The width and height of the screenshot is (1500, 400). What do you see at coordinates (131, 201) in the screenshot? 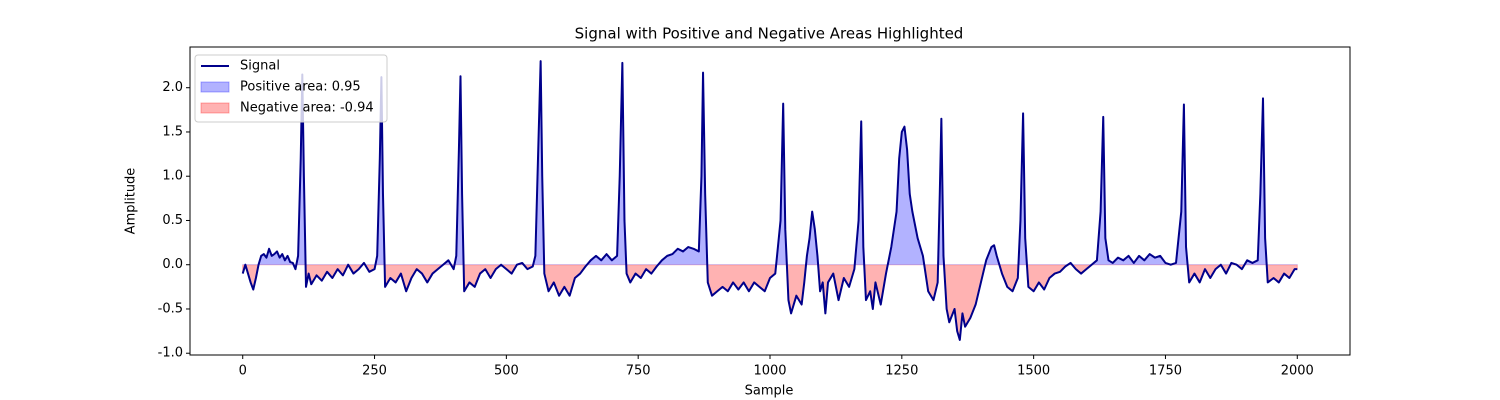
I see `y-axis-label: Amplitude` at bounding box center [131, 201].